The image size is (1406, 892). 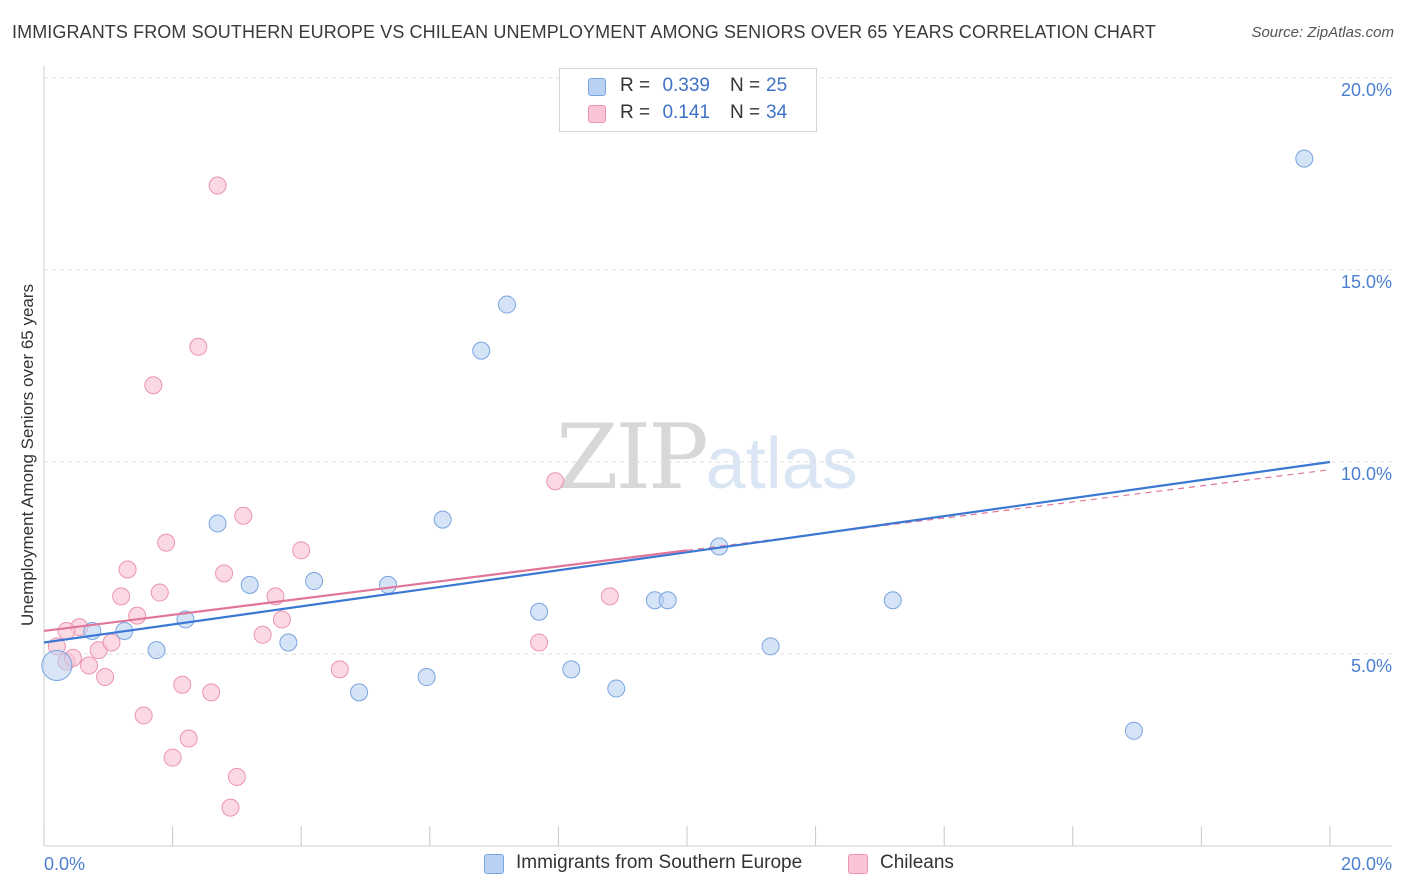 What do you see at coordinates (365, 591) in the screenshot?
I see `trend-line-chileans` at bounding box center [365, 591].